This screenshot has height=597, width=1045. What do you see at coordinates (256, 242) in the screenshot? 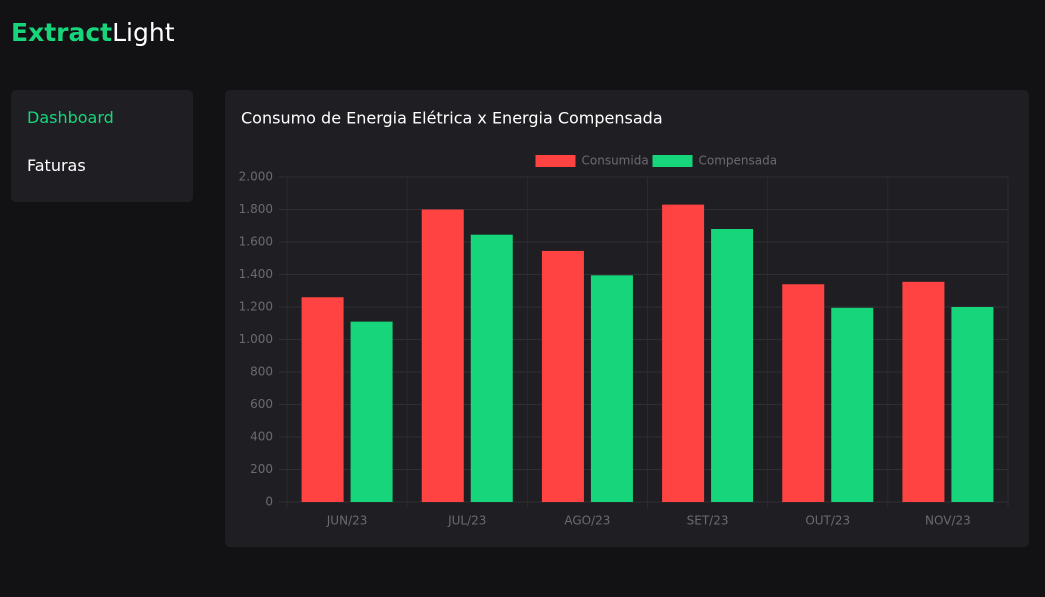
I see `y-tick-label: 1.600` at bounding box center [256, 242].